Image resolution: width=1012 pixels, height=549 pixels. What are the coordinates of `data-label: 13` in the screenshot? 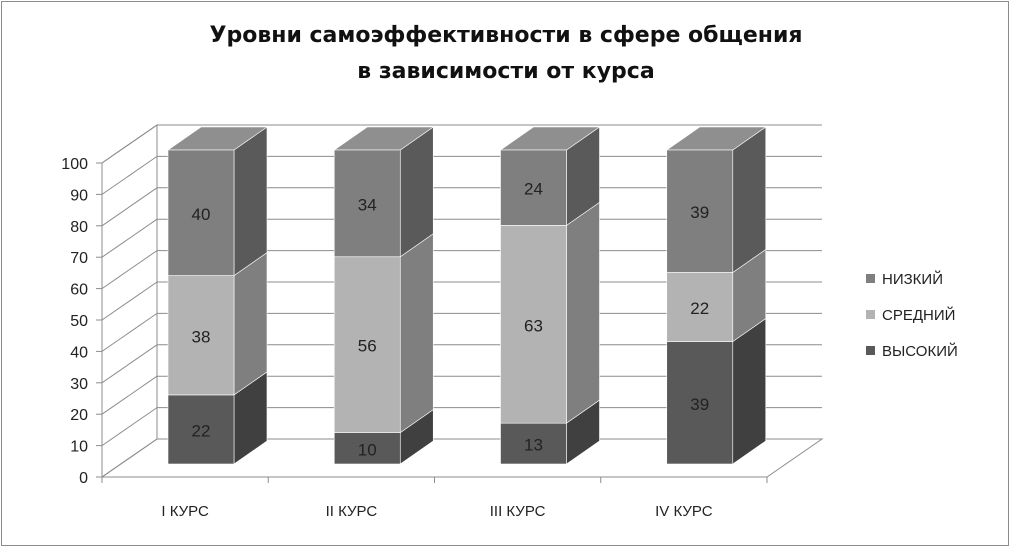 It's located at (533, 445).